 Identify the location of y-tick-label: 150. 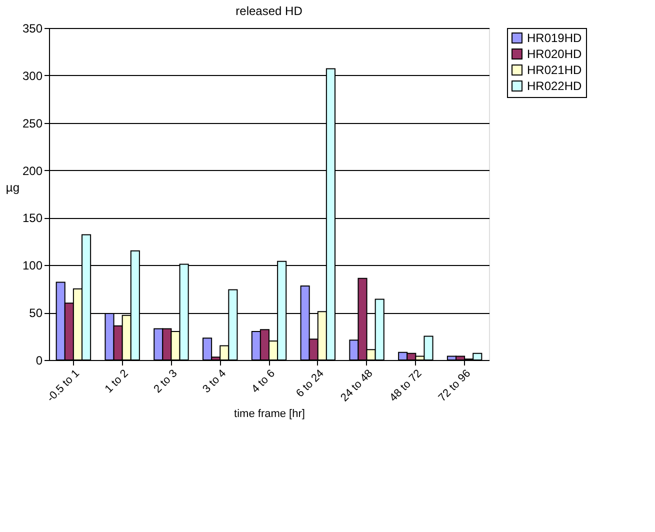
(32, 218).